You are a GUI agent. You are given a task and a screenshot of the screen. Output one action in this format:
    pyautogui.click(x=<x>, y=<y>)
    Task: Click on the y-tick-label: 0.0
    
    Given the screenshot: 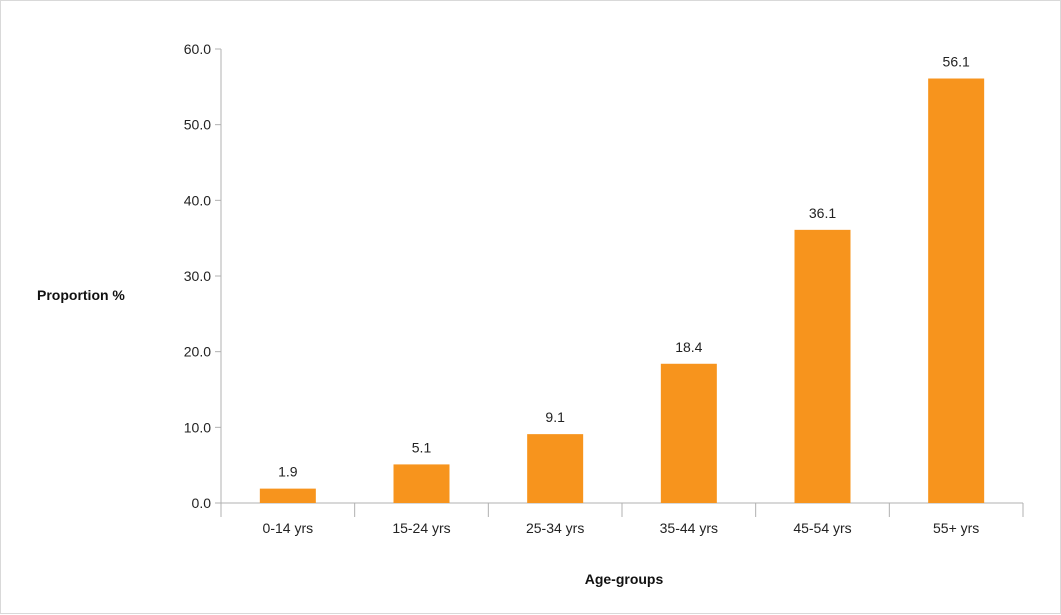 What is the action you would take?
    pyautogui.click(x=202, y=503)
    